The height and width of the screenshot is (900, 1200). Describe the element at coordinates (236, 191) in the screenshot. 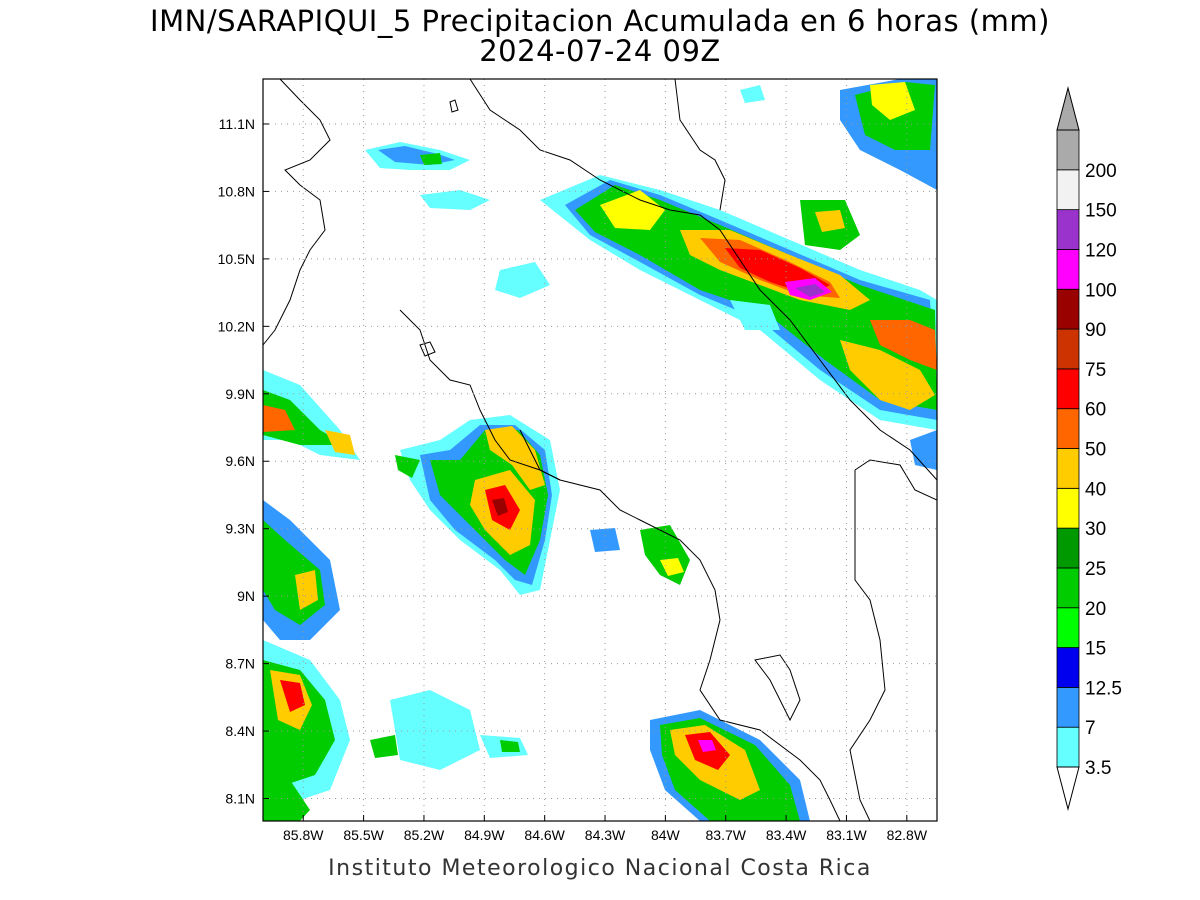

I see `lat-tick-label: 10.8N` at that location.